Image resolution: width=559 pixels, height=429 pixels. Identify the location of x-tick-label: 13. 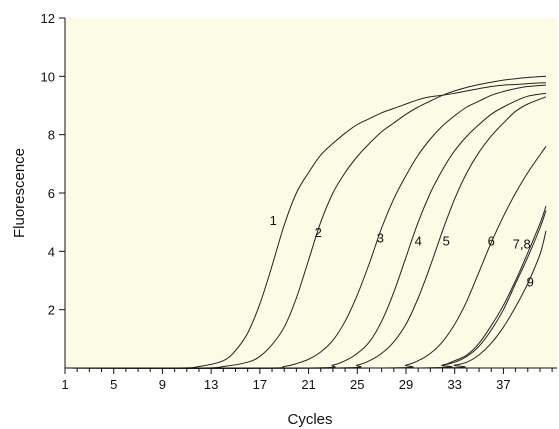
(211, 384).